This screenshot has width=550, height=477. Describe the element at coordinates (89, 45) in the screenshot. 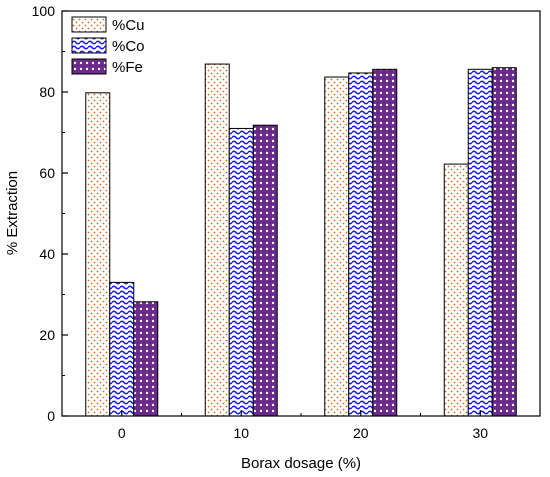

I see `legend-swatch-co` at that location.